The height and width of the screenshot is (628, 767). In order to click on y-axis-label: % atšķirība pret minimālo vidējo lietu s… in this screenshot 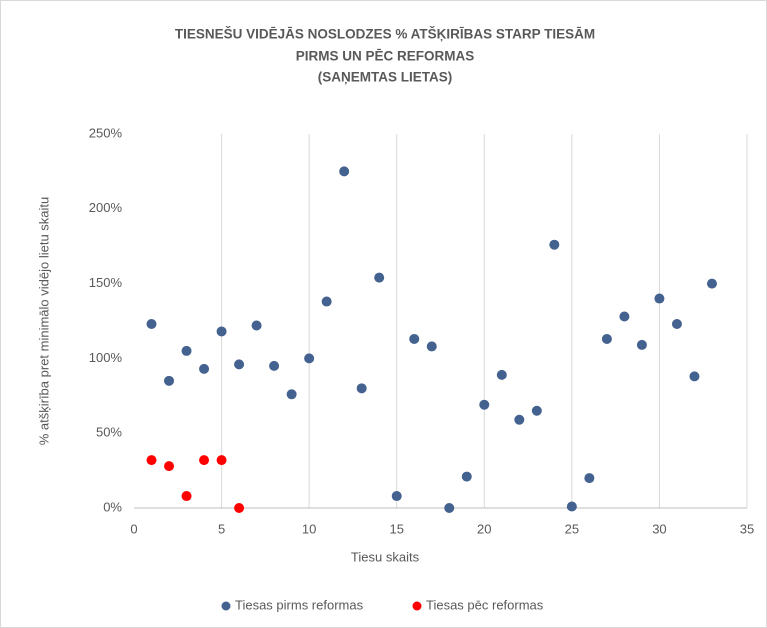, I will do `click(43, 321)`.